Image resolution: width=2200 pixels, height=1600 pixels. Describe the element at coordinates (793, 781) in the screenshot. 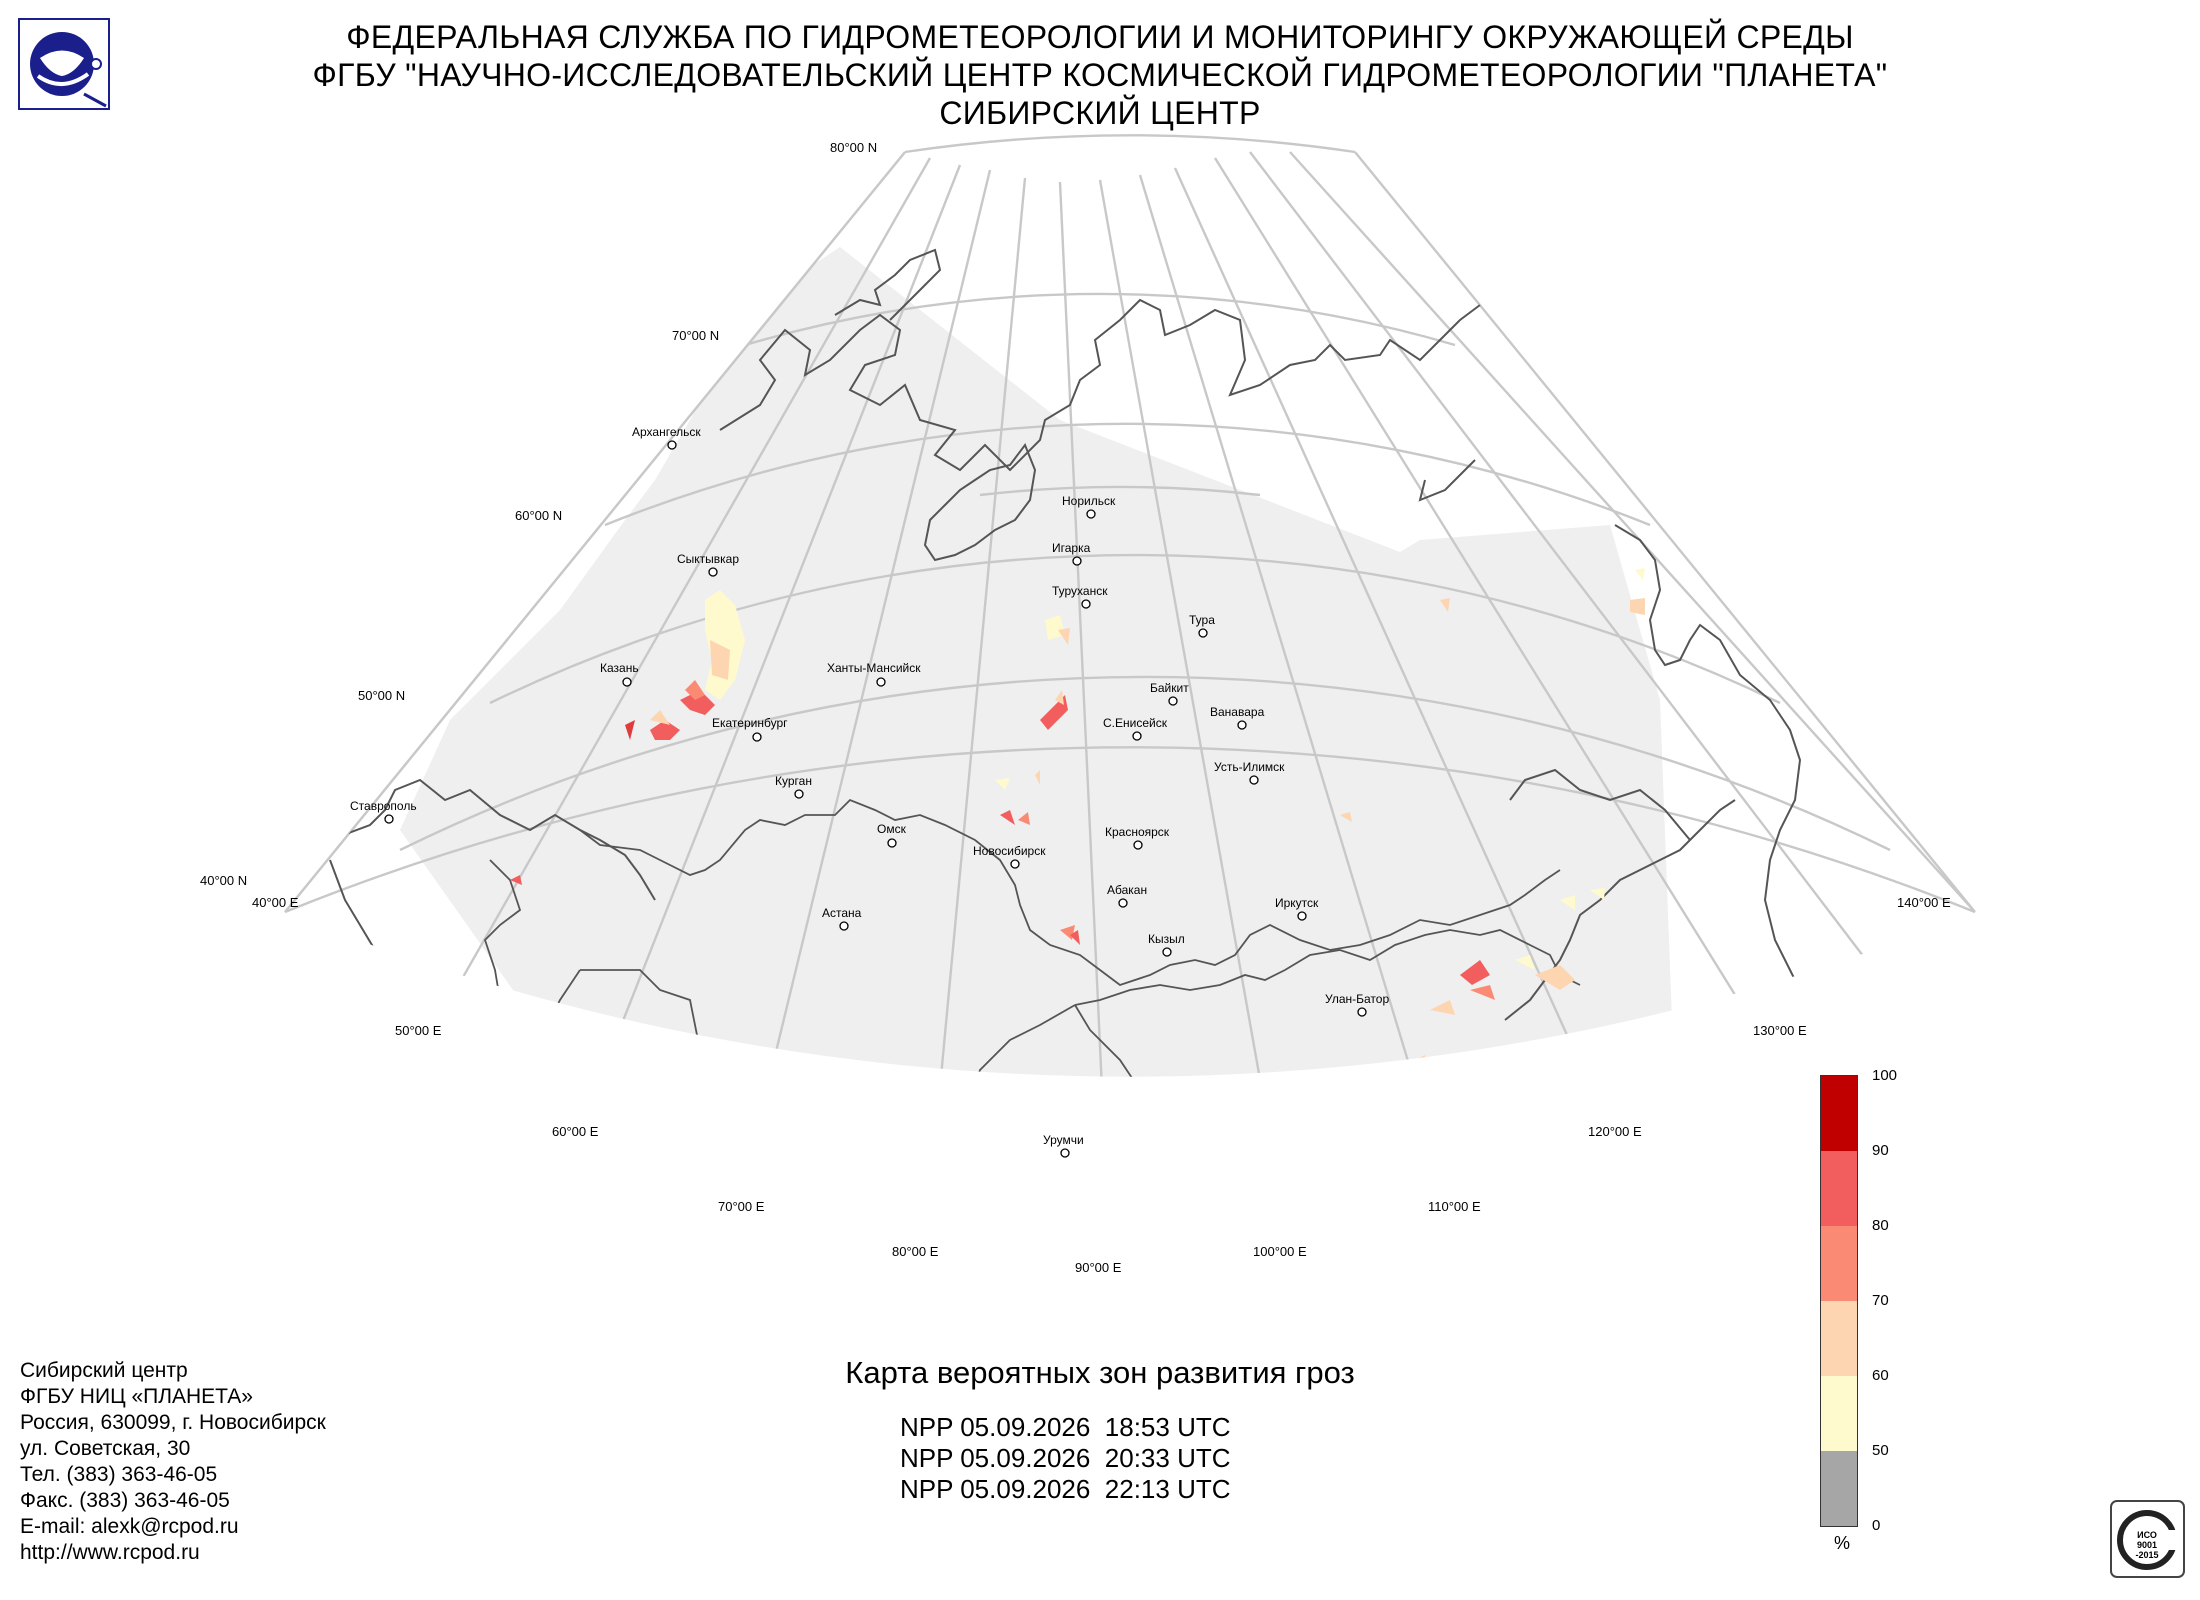

I see `city-label: Курган` at that location.